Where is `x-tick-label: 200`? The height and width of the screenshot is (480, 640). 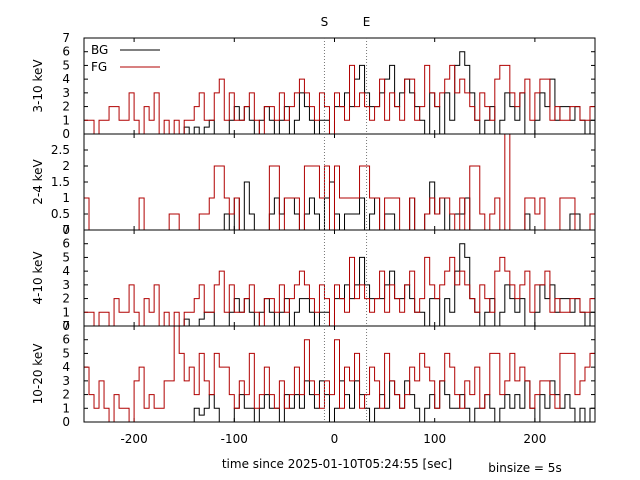
x-tick-label: 200 is located at coordinates (534, 439).